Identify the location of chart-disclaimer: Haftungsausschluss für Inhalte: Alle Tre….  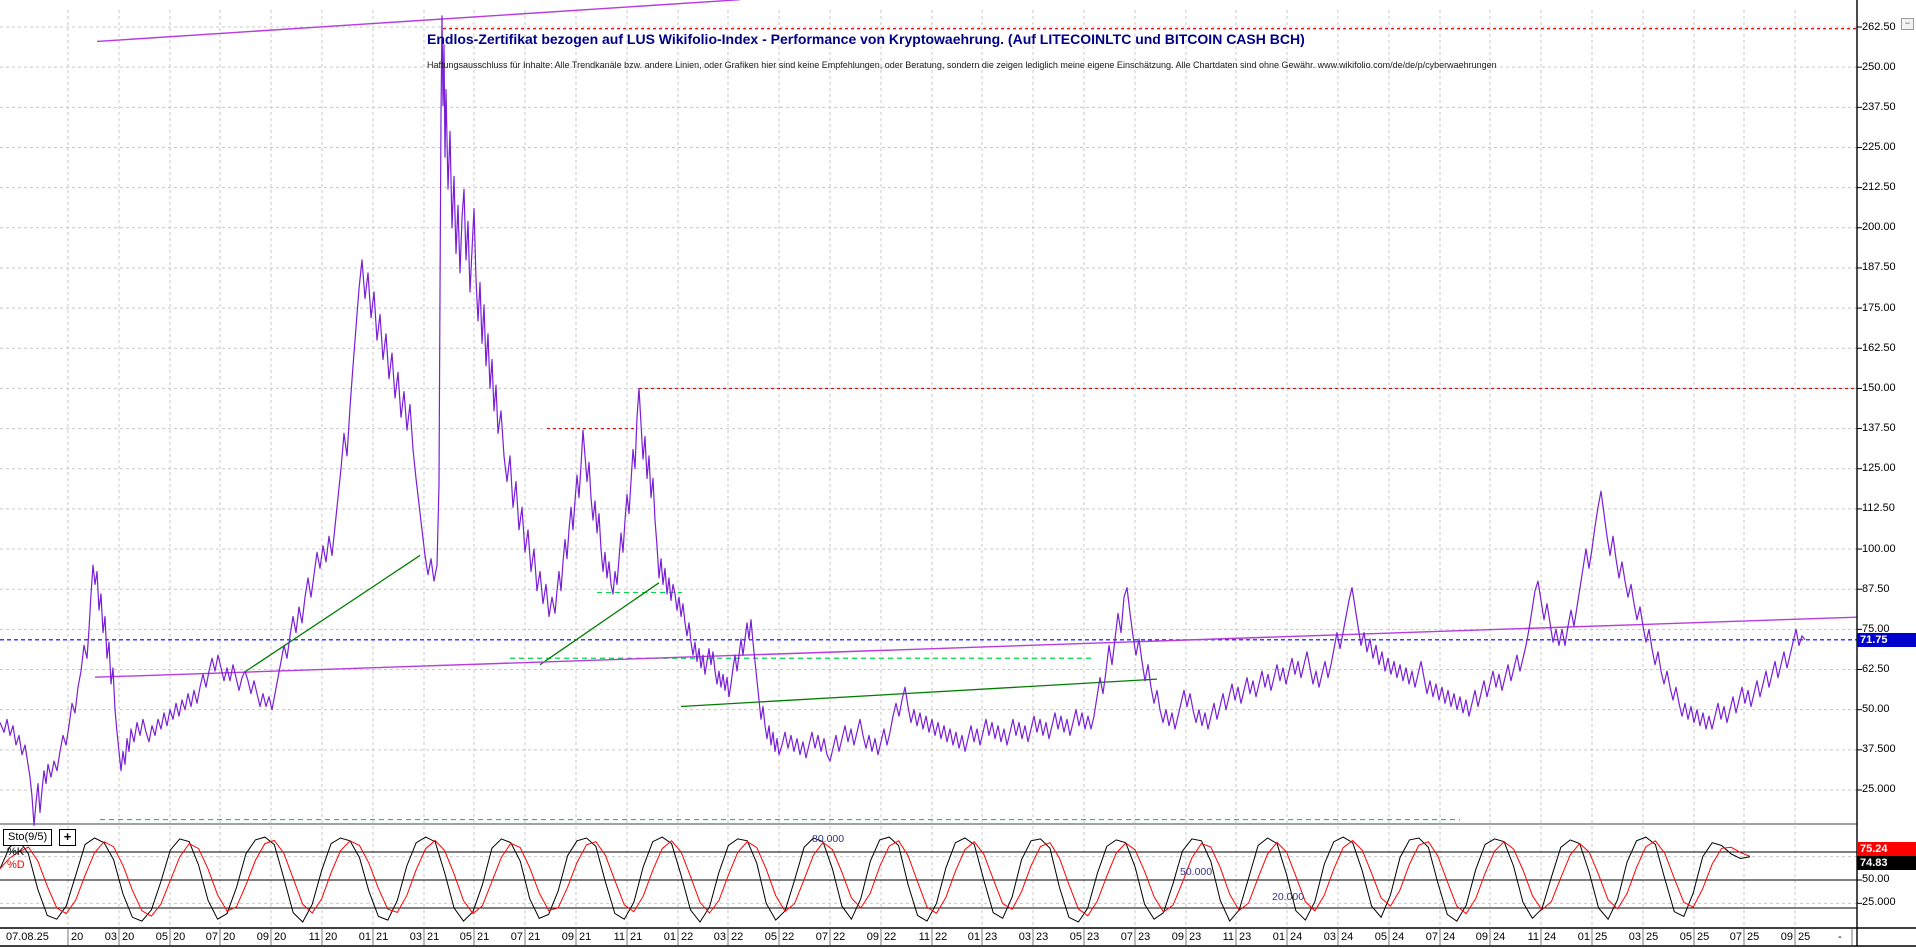
(962, 65).